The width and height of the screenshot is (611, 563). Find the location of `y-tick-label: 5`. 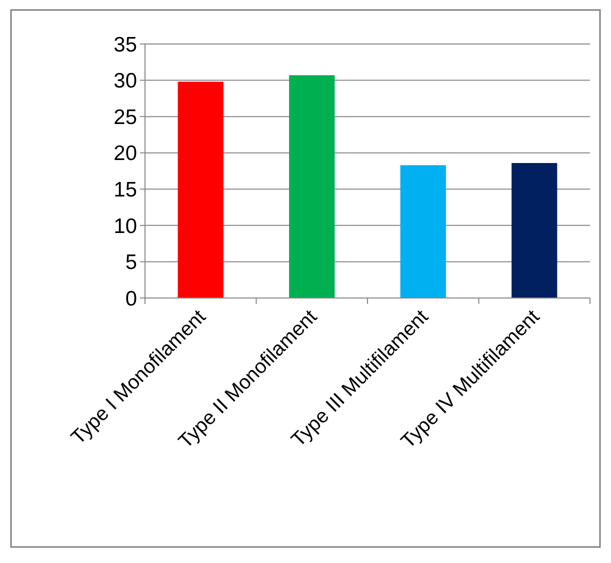

y-tick-label: 5 is located at coordinates (131, 262).